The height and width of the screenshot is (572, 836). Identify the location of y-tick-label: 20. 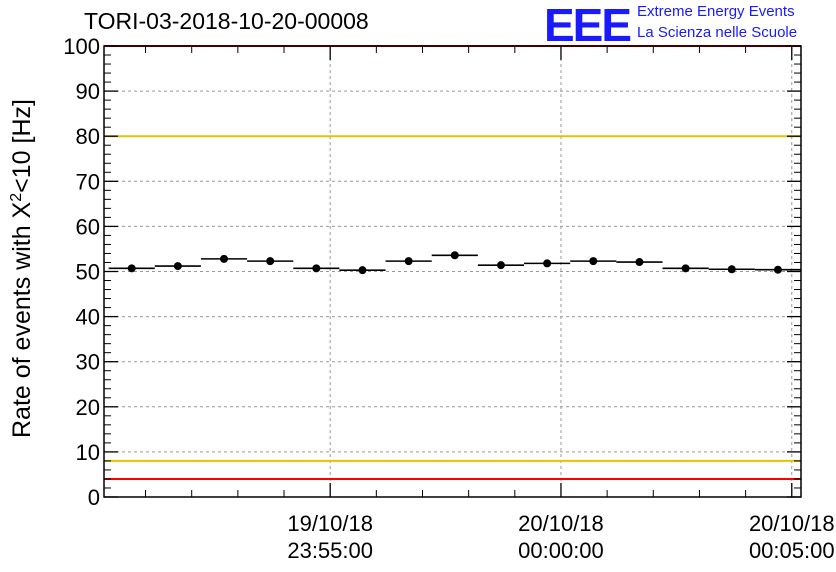
(88, 407).